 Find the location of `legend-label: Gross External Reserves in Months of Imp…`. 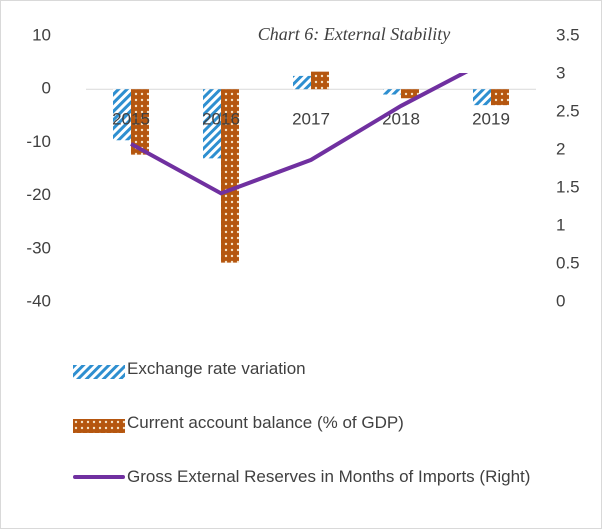

legend-label: Gross External Reserves in Months of Imp… is located at coordinates (329, 476).